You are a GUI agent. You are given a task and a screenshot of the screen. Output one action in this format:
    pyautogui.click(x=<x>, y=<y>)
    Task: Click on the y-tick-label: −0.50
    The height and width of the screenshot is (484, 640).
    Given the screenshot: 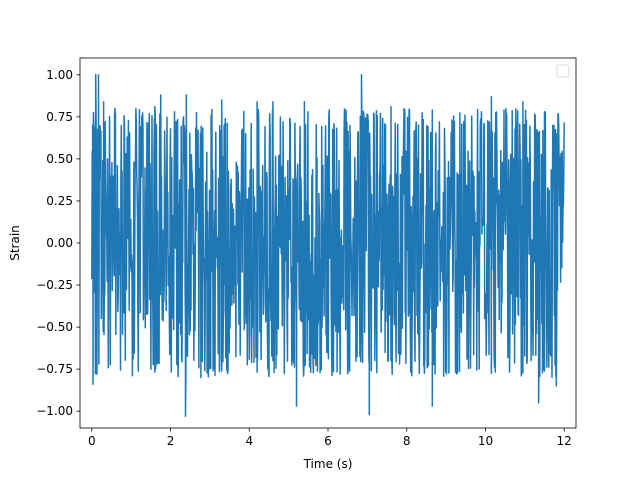 What is the action you would take?
    pyautogui.click(x=54, y=327)
    